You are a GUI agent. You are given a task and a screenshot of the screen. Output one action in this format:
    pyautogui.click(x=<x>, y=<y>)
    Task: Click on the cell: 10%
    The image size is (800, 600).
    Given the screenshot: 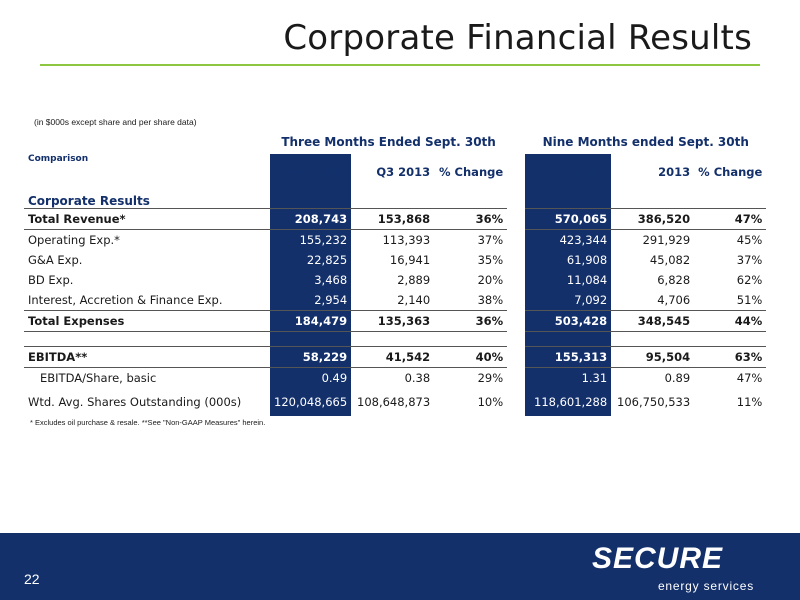 What is the action you would take?
    pyautogui.click(x=490, y=402)
    